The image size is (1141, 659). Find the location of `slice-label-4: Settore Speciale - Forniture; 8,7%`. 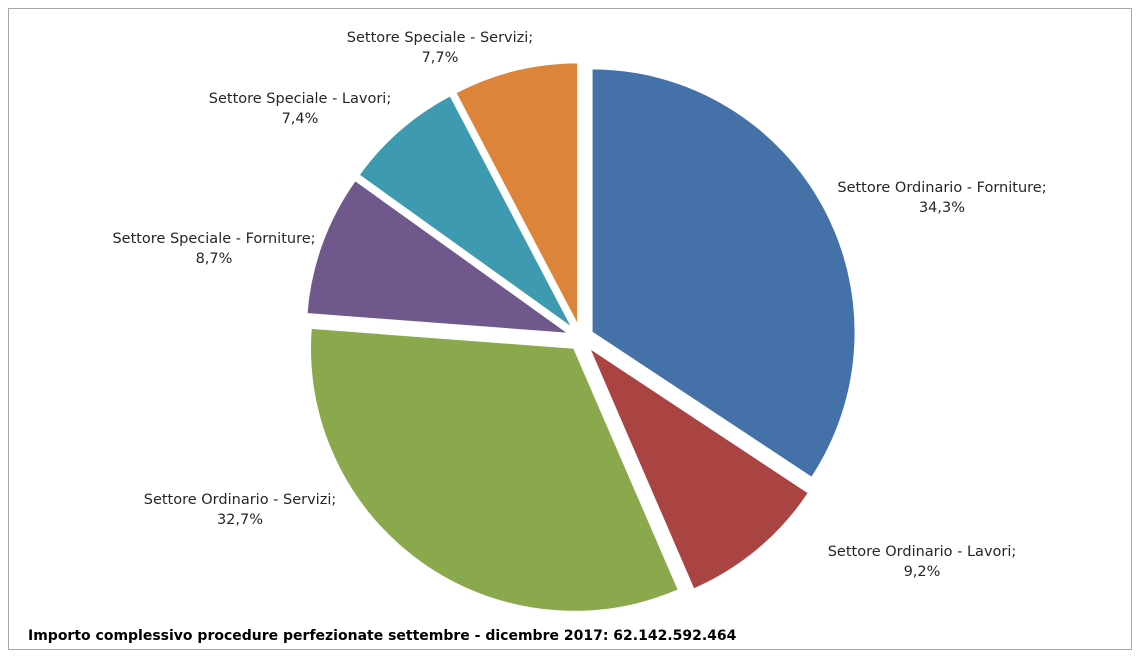

slice-label-4: Settore Speciale - Forniture; 8,7% is located at coordinates (213, 249).